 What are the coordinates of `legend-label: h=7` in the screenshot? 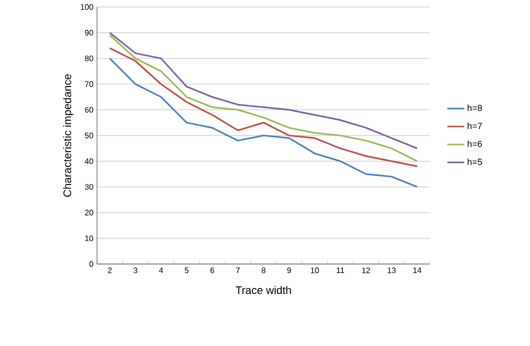 It's located at (475, 126).